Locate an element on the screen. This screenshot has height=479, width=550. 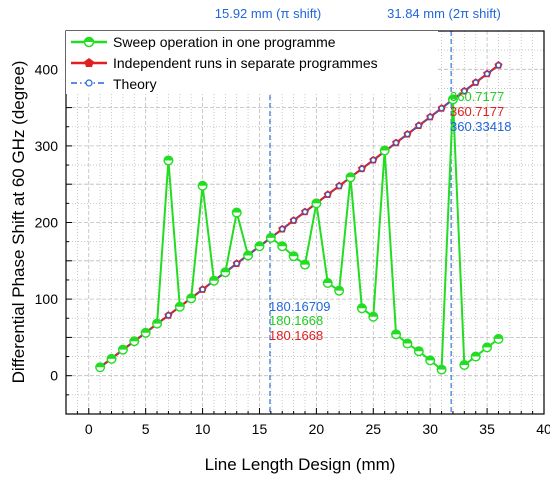
annotation-16mm-sweep: 180.1668 is located at coordinates (296, 320).